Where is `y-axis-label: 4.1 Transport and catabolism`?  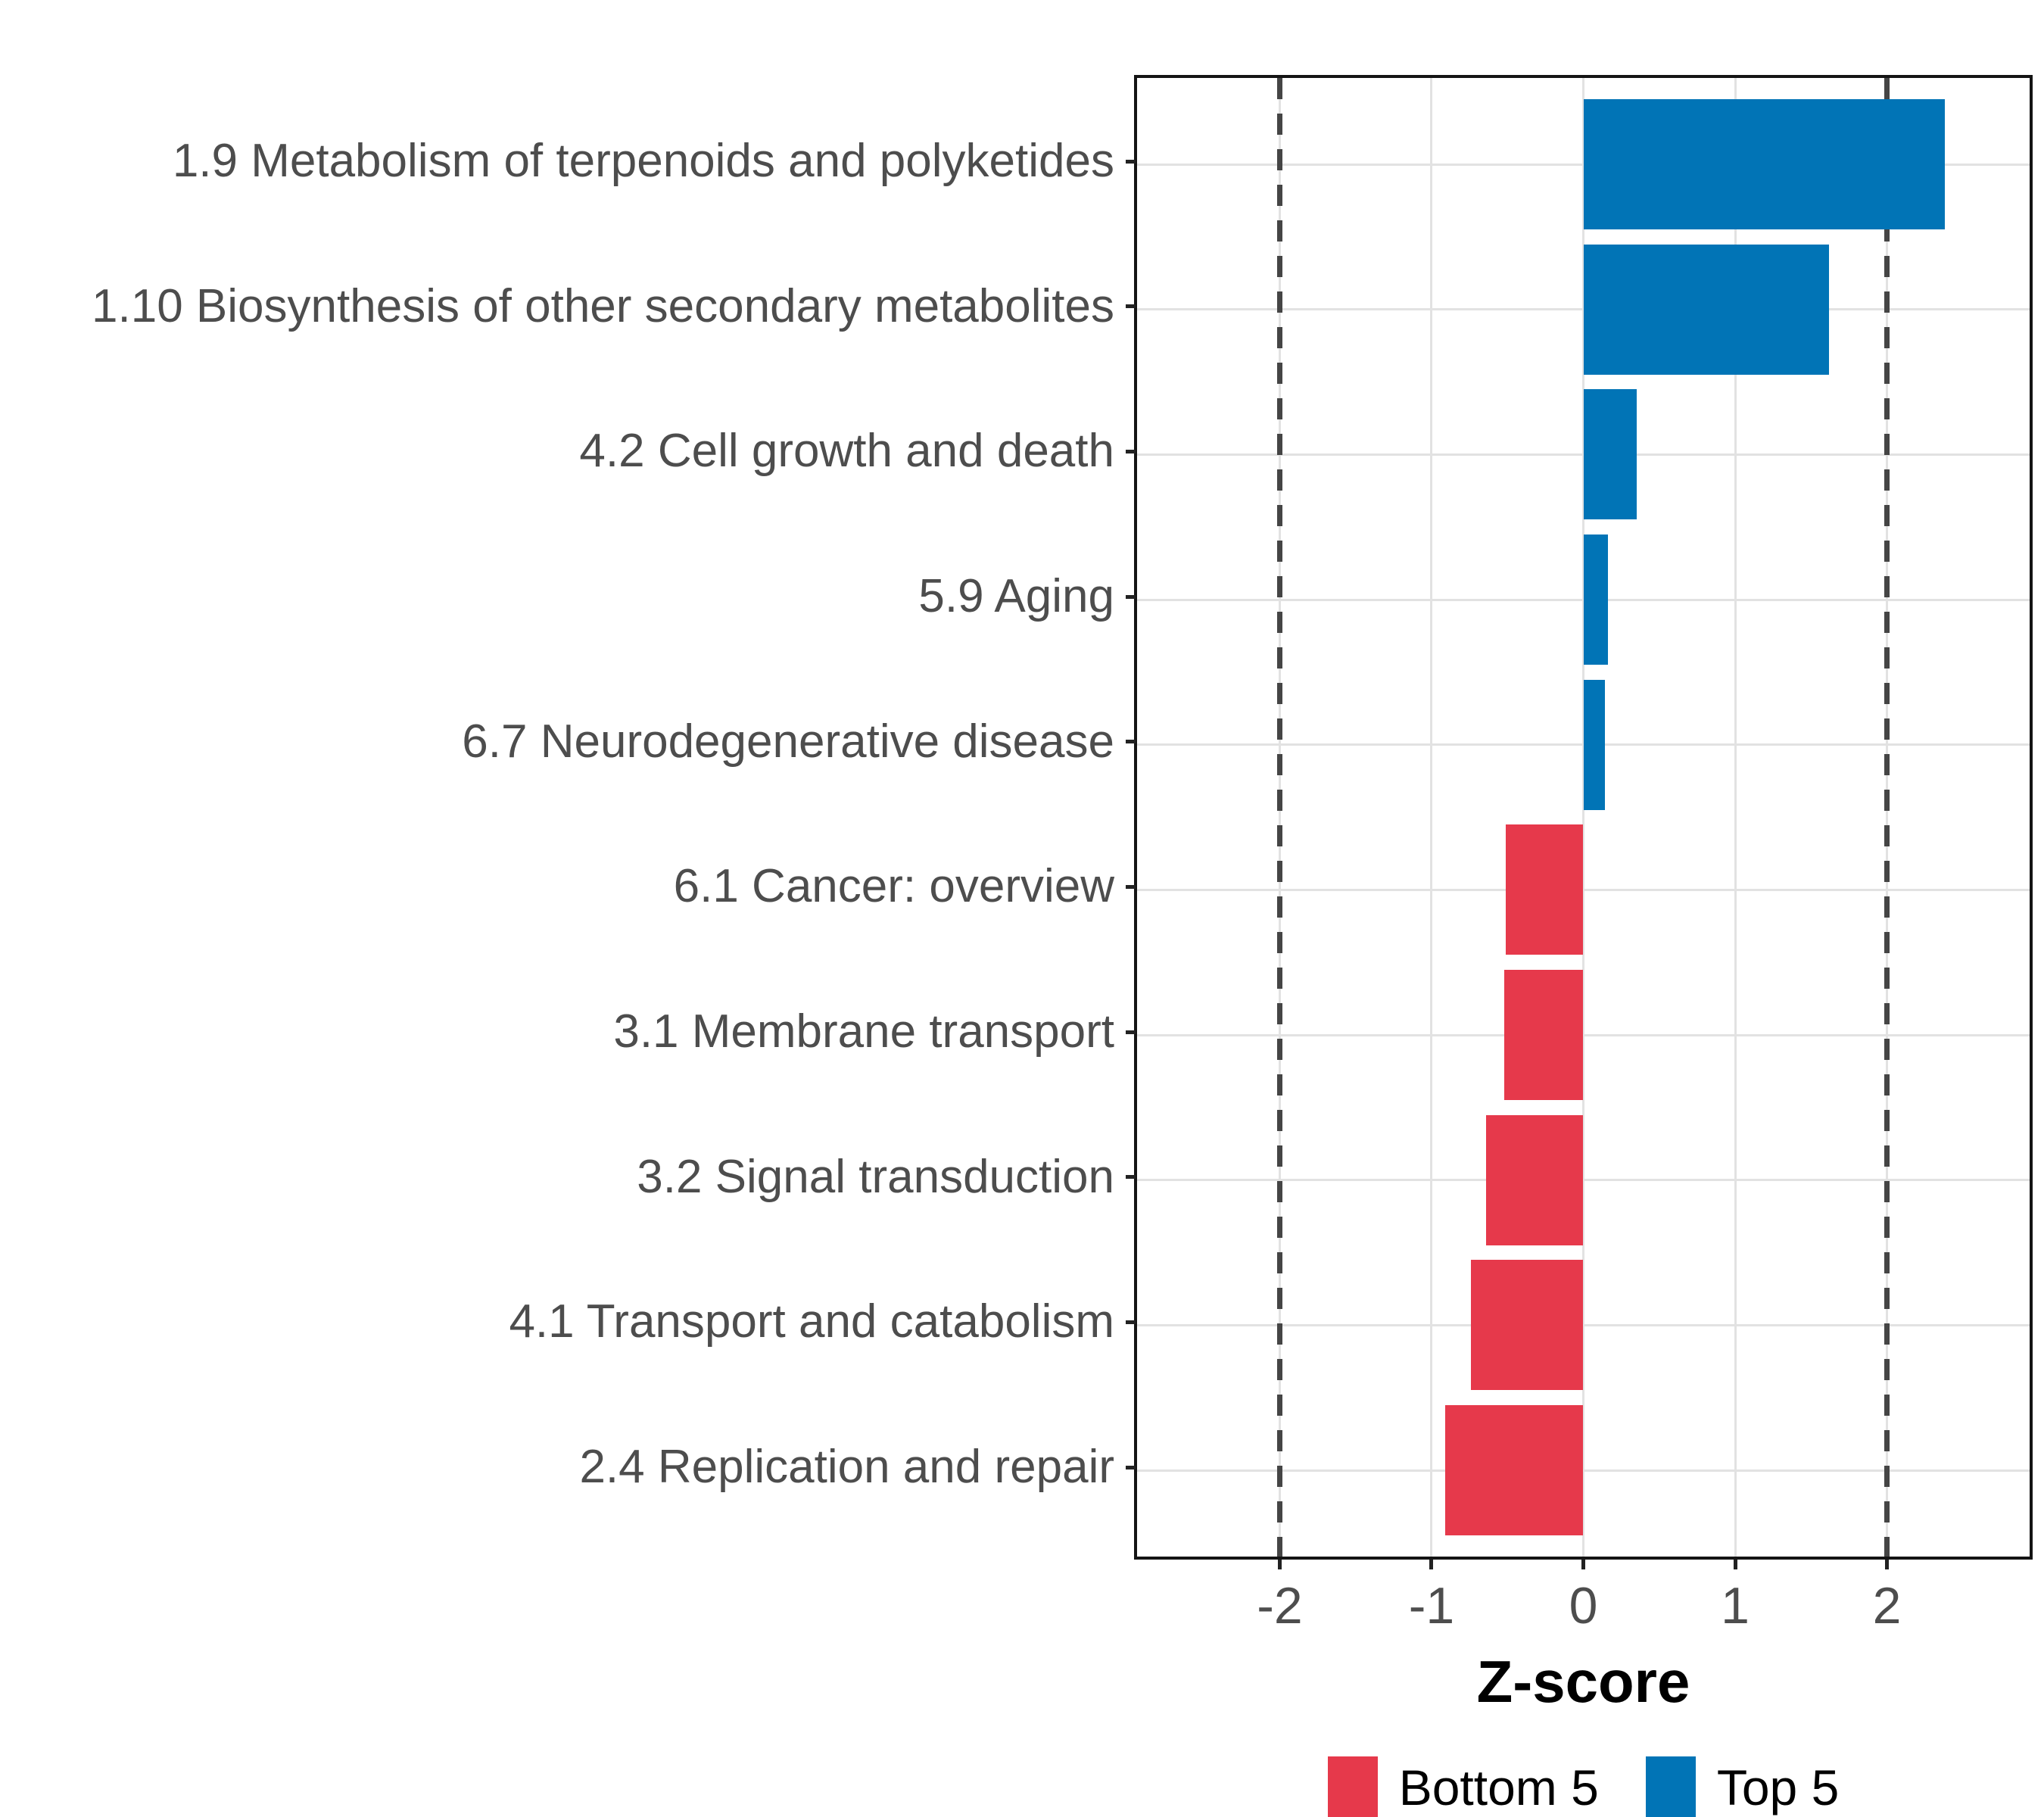
y-axis-label: 4.1 Transport and catabolism is located at coordinates (811, 1321).